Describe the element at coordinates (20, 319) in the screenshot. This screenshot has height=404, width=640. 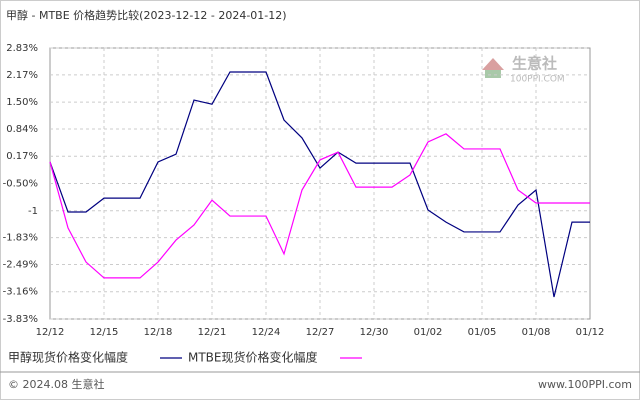
I see `y-tick-label: -3.83%` at that location.